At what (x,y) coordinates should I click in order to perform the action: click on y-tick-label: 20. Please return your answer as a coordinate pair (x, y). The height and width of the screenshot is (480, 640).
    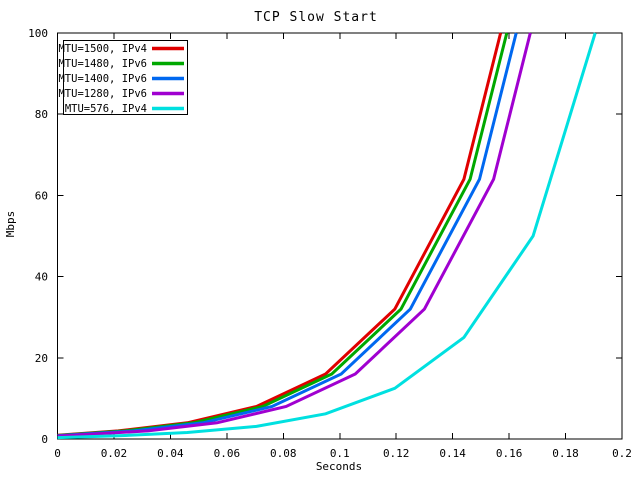
    Looking at the image, I should click on (41, 358).